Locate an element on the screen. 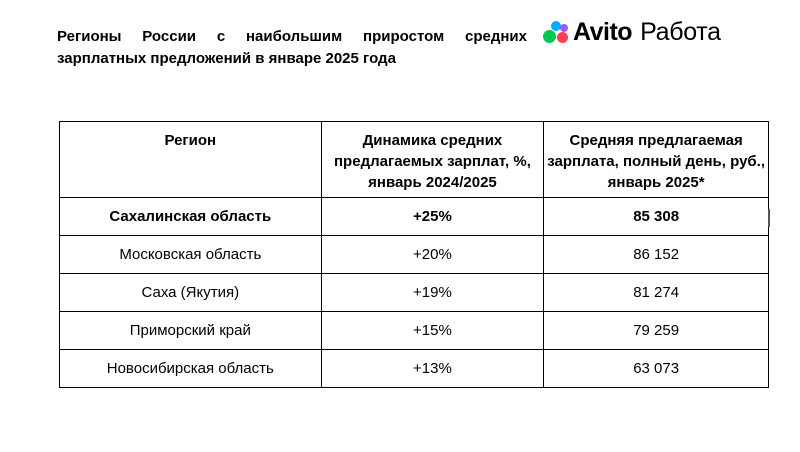 Image resolution: width=800 pixels, height=452 pixels. cell-dynamics: +25% is located at coordinates (432, 216).